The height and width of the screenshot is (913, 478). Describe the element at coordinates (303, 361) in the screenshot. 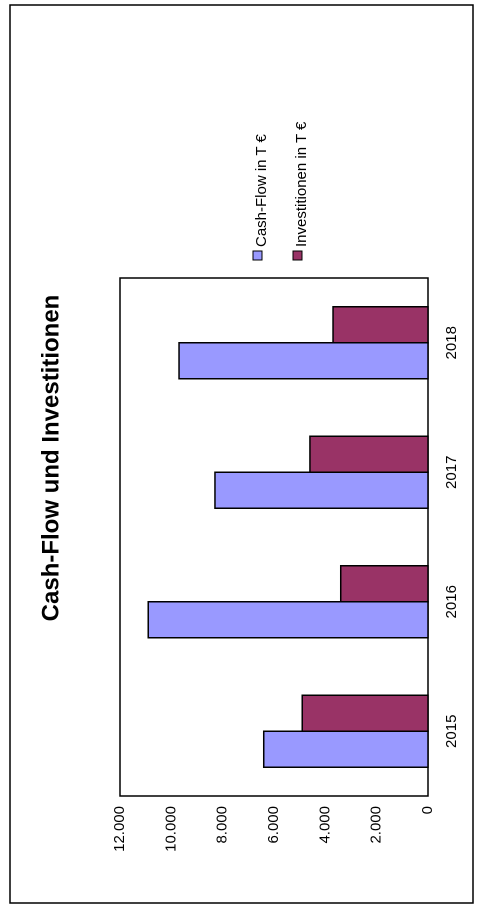

I see `bar-cash-flow-2018` at that location.